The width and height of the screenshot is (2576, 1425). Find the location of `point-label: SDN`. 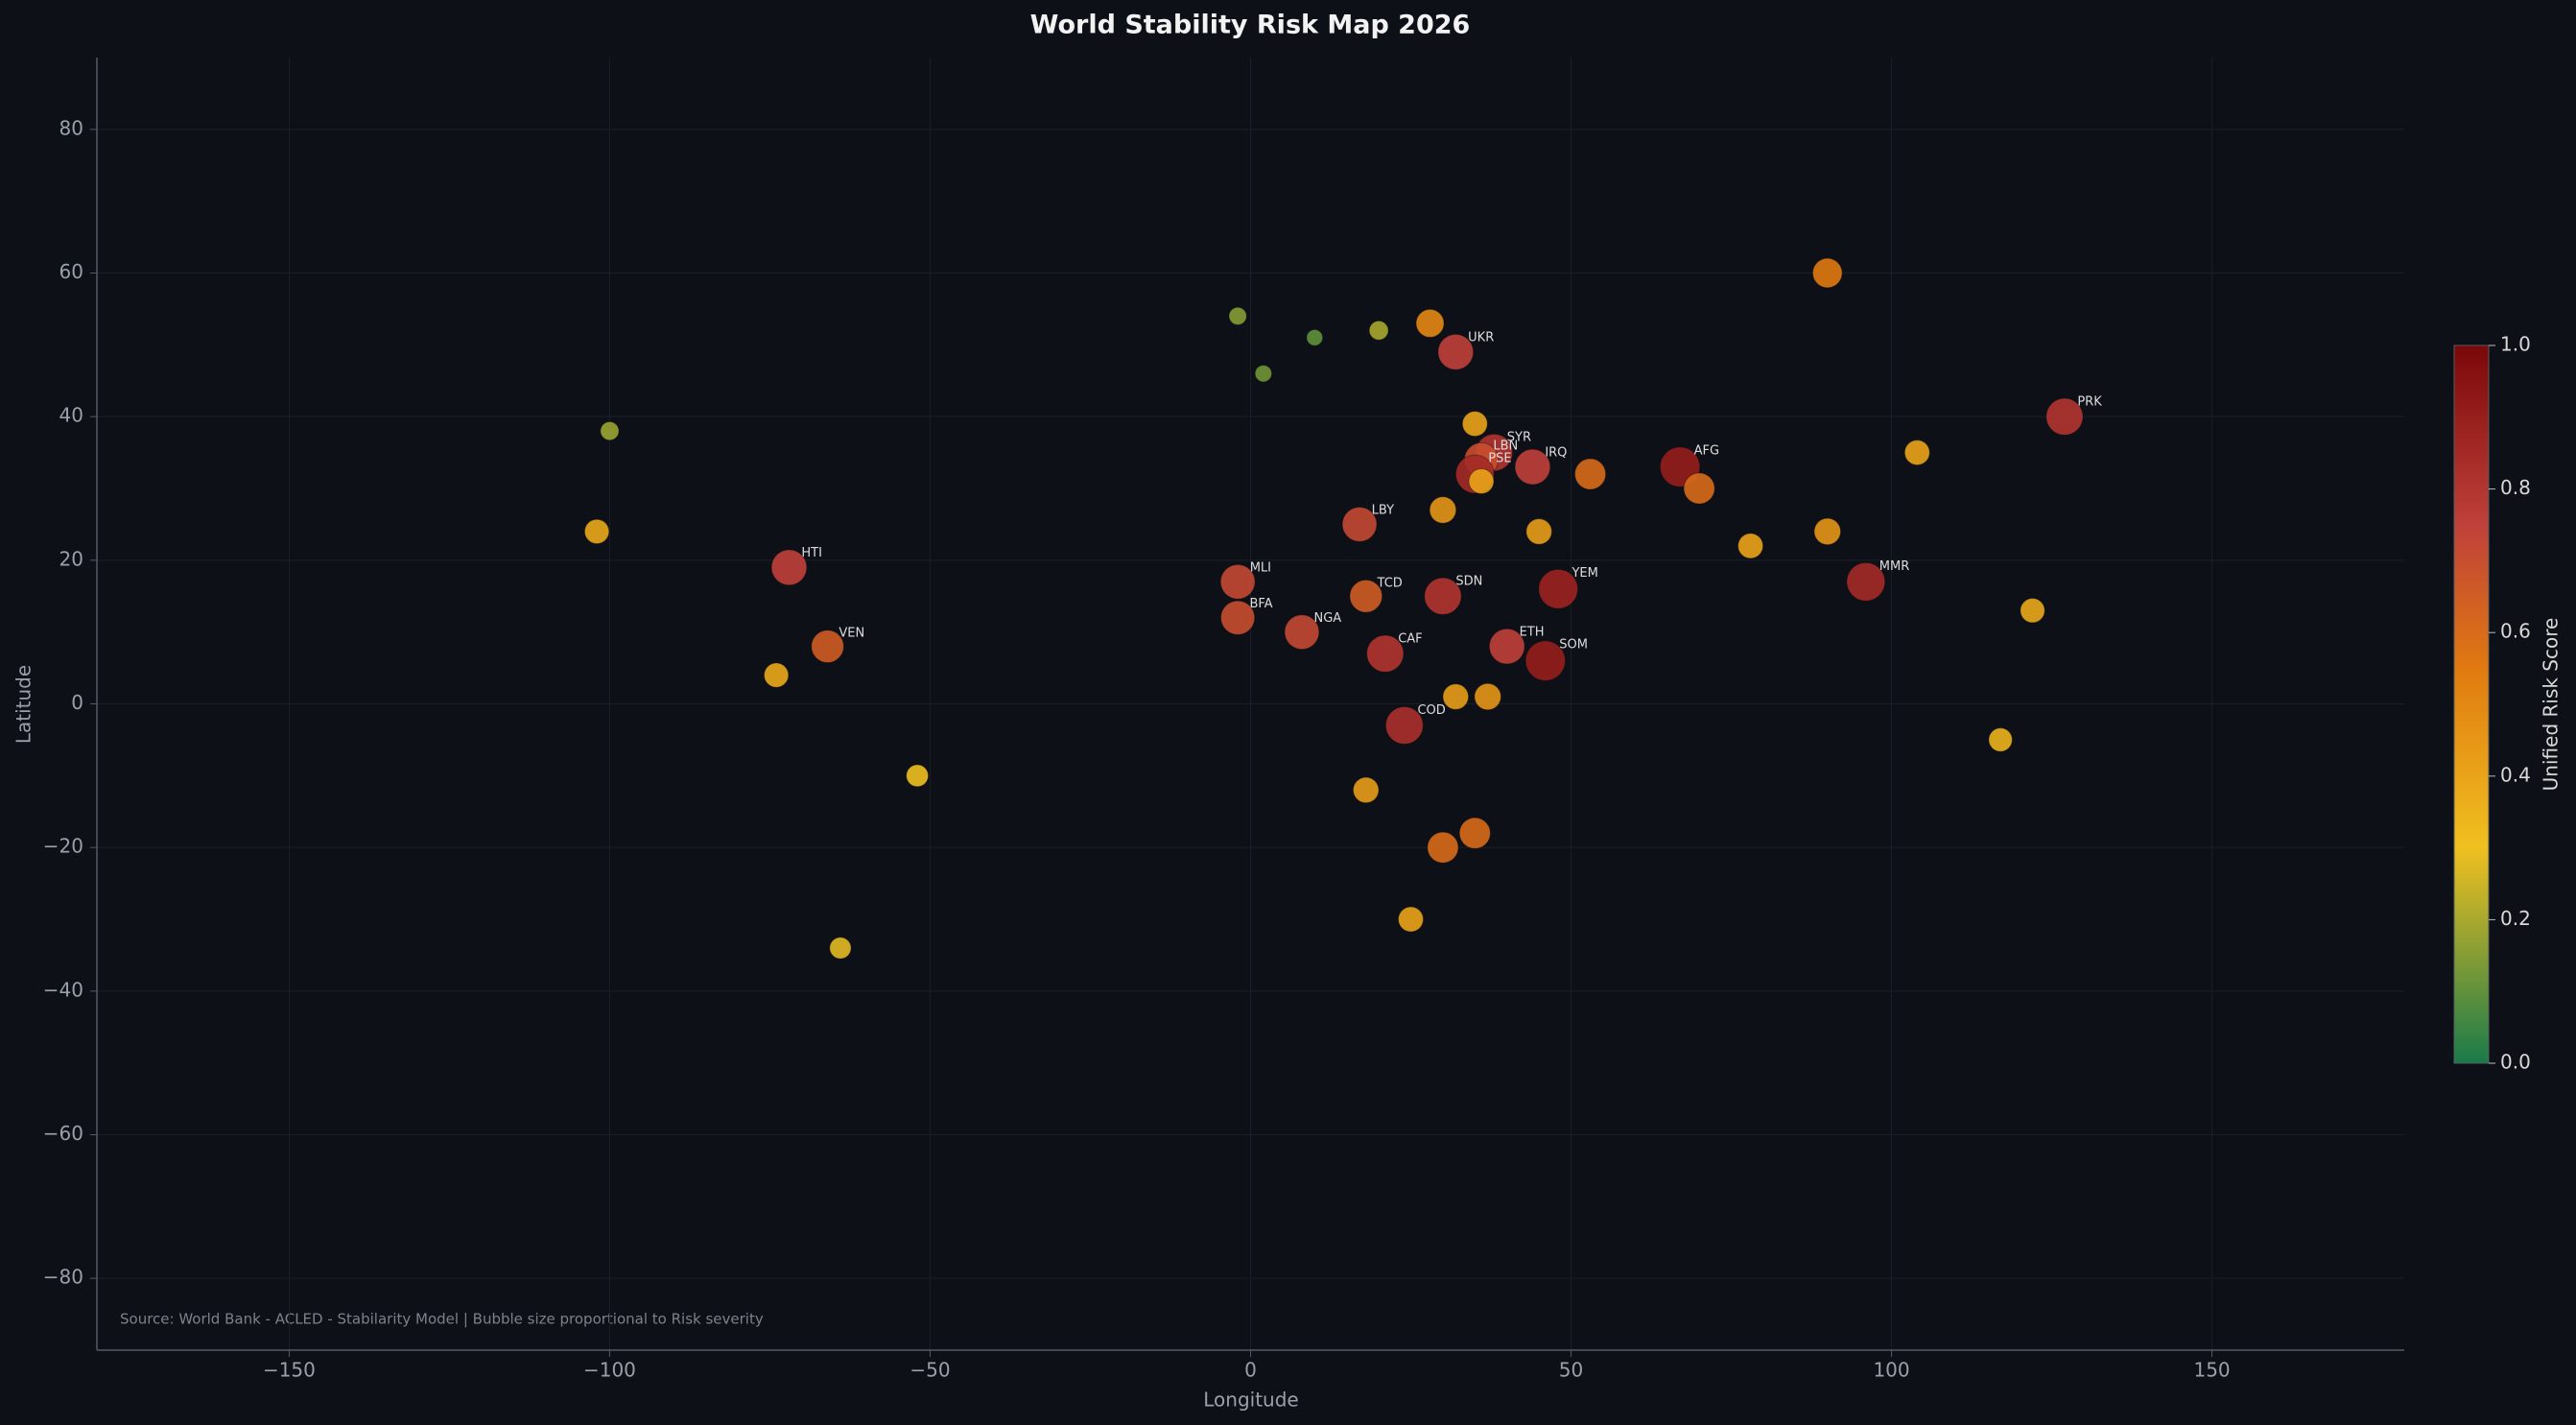

point-label: SDN is located at coordinates (1468, 581).